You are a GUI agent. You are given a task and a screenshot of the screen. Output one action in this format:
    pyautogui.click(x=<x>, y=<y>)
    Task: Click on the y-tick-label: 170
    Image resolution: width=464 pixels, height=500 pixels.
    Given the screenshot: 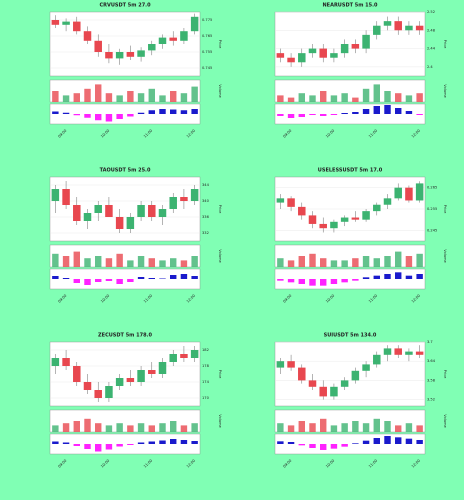 What is the action you would take?
    pyautogui.click(x=206, y=398)
    